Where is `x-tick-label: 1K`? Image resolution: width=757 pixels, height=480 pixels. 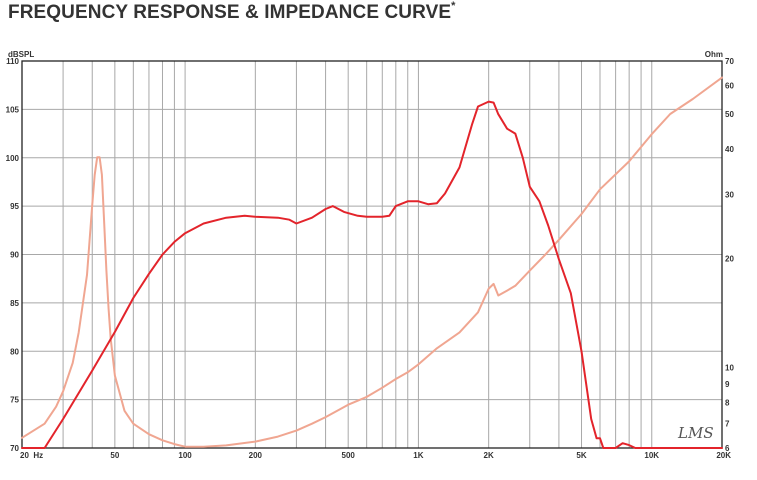
x-tick-label: 1K is located at coordinates (418, 455).